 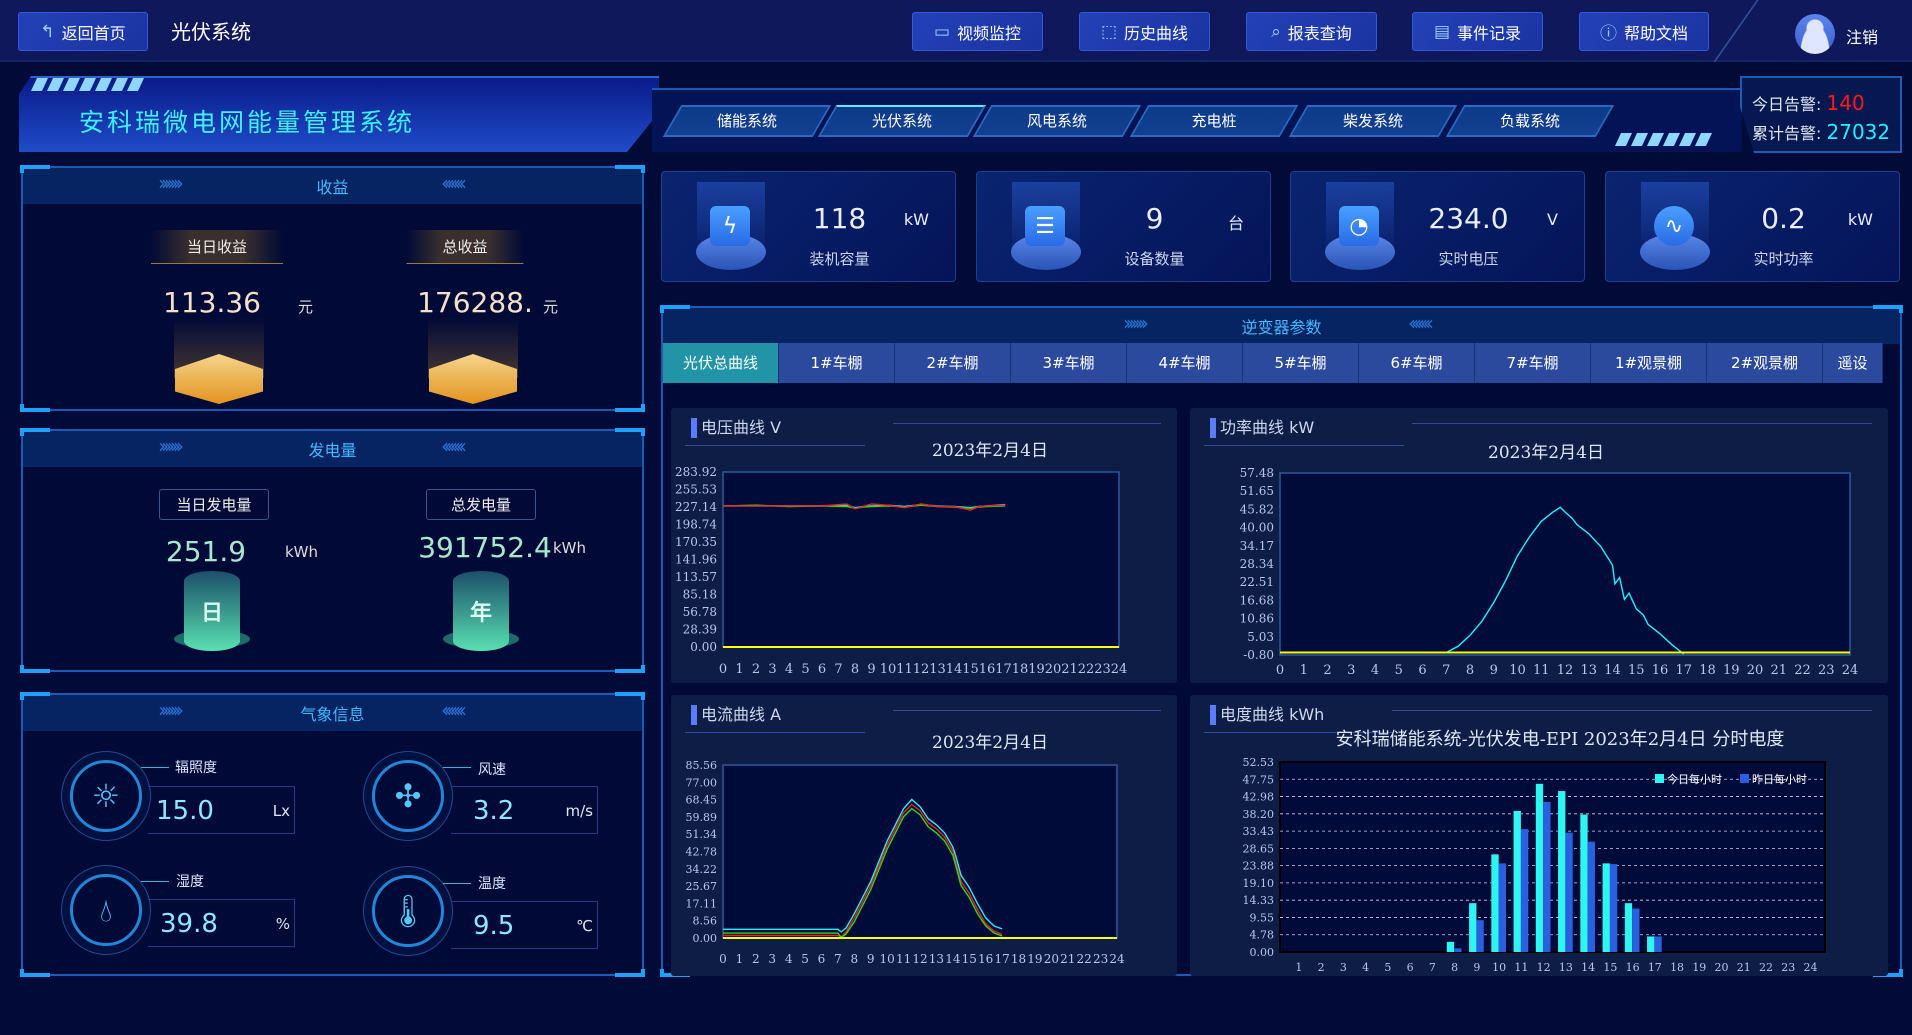 What do you see at coordinates (839, 218) in the screenshot?
I see `stat-value: 118` at bounding box center [839, 218].